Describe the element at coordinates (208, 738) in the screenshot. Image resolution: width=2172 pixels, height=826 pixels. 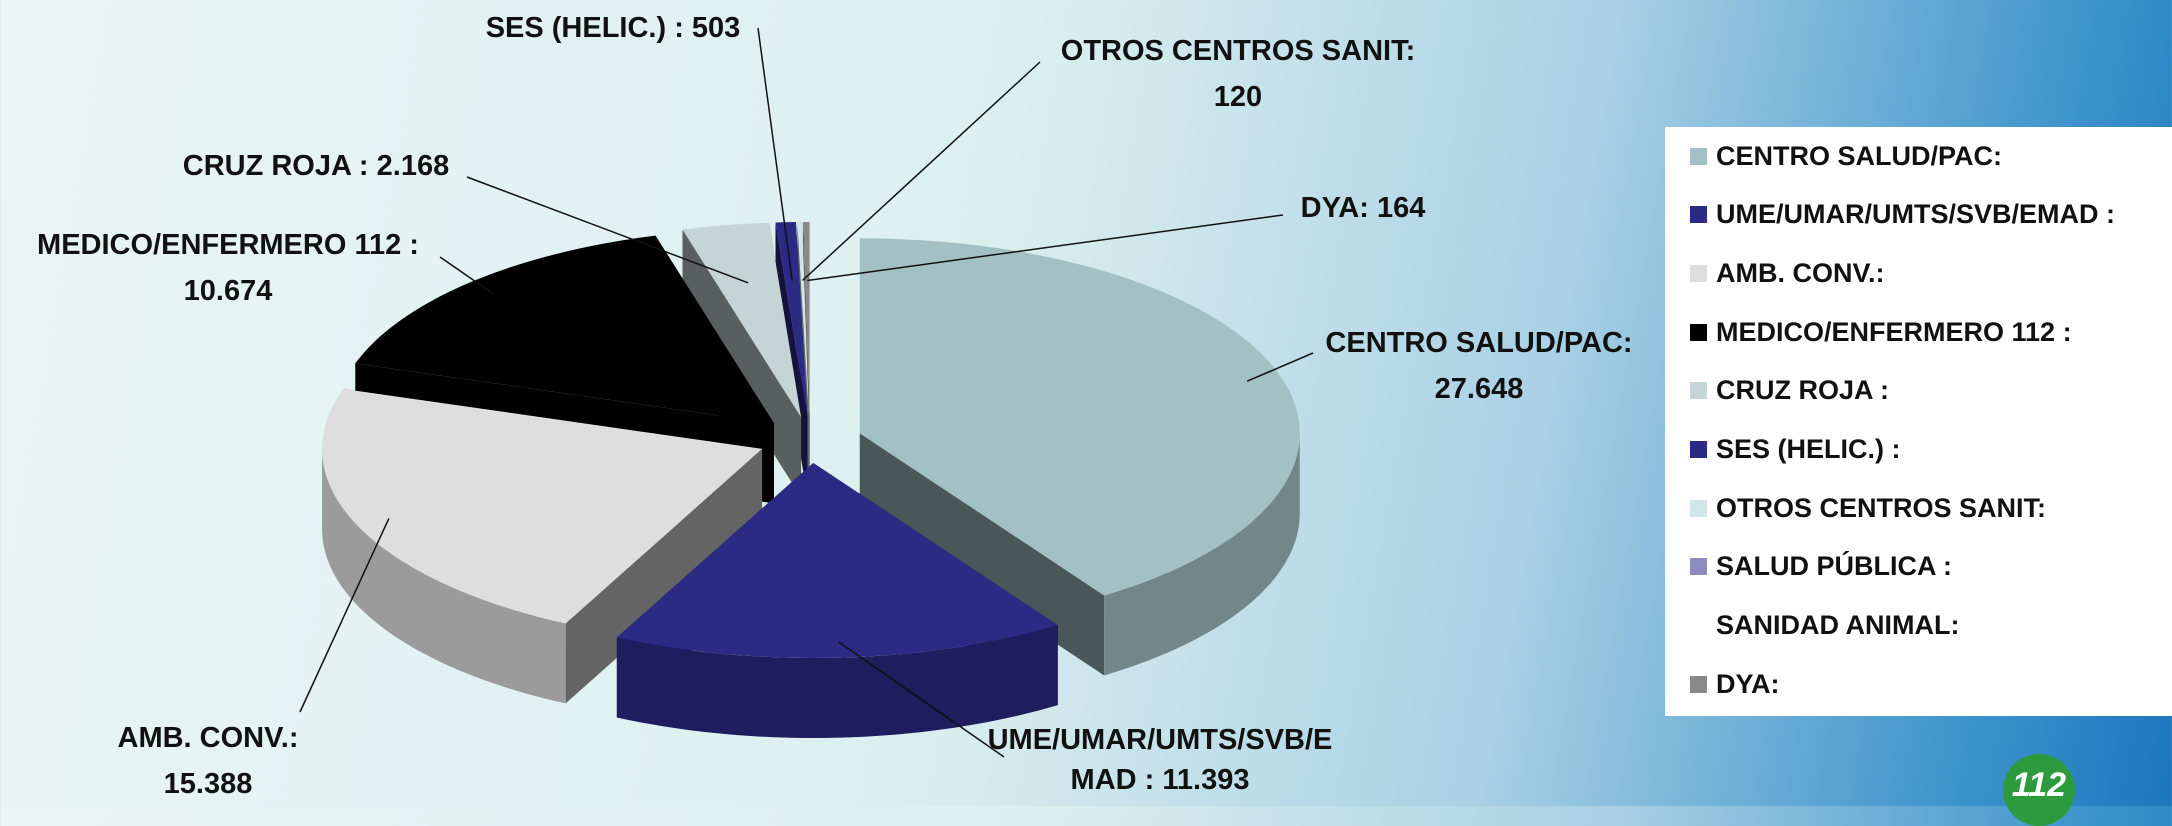
I see `data-label-name: AMB. CONV.:` at that location.